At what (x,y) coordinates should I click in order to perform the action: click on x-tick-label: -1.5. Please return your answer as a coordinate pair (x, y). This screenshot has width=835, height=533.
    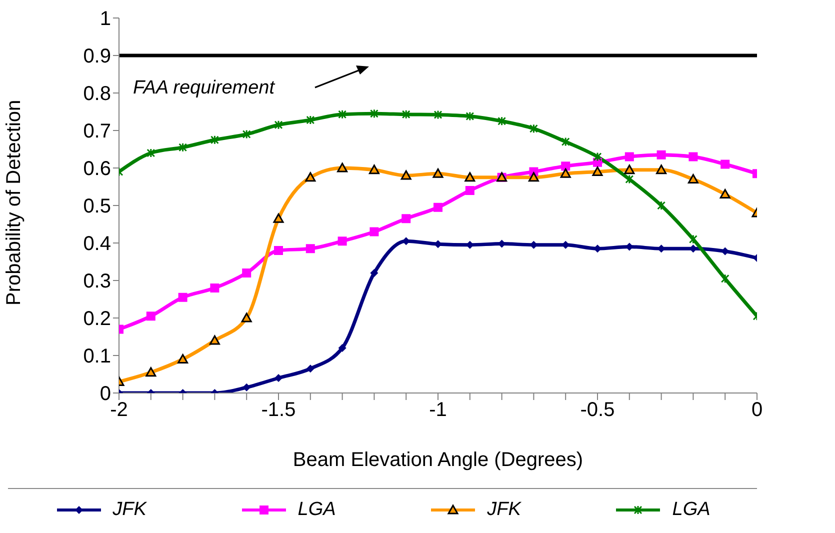
    Looking at the image, I should click on (278, 410).